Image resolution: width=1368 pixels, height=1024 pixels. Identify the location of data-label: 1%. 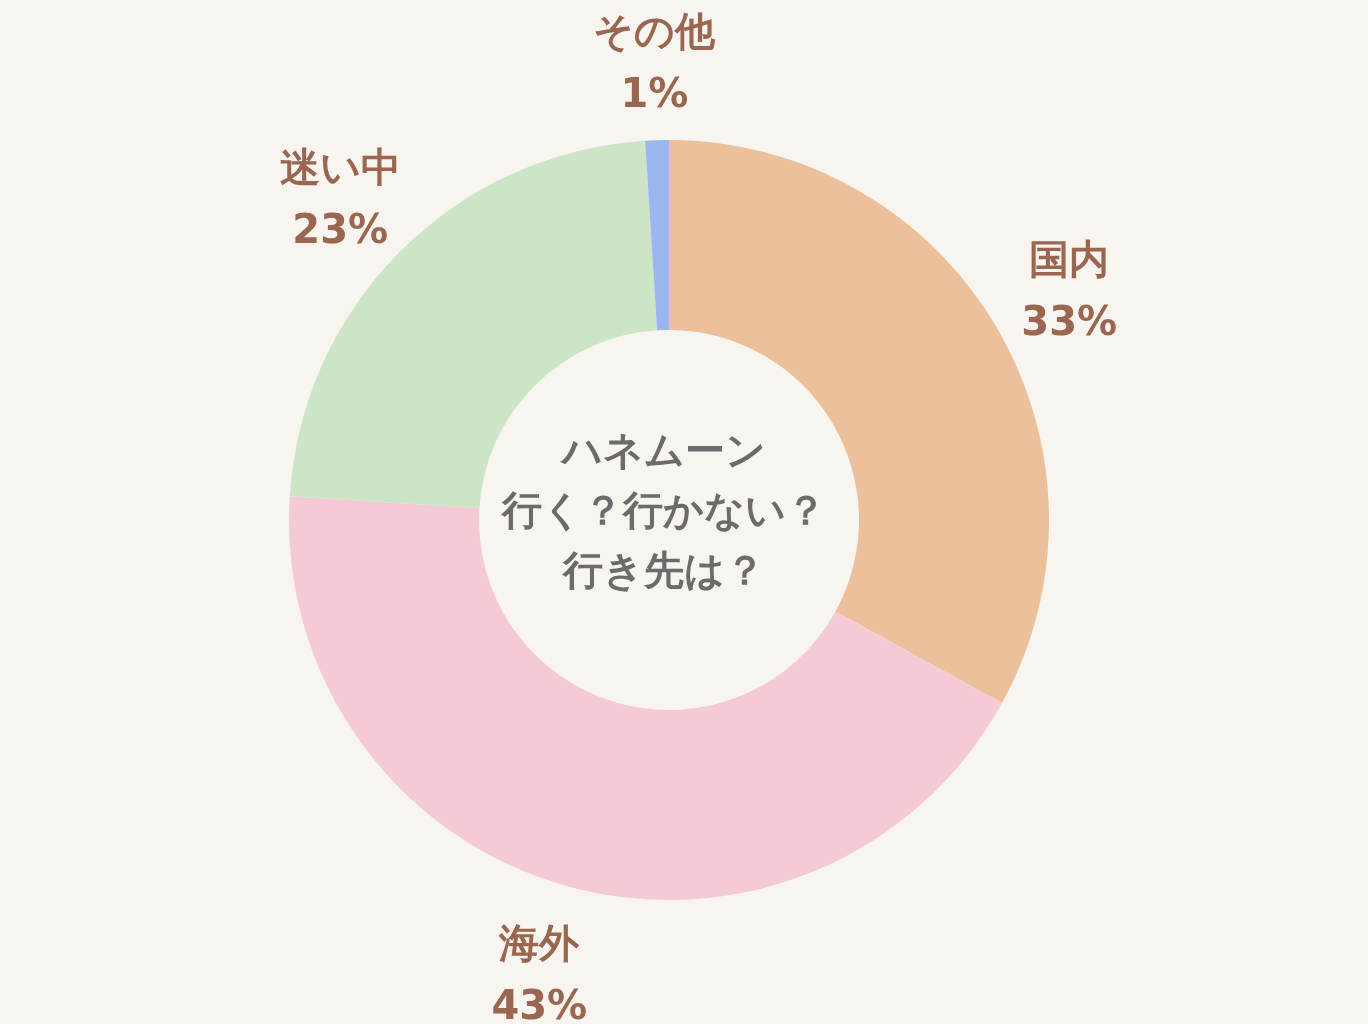
(654, 93).